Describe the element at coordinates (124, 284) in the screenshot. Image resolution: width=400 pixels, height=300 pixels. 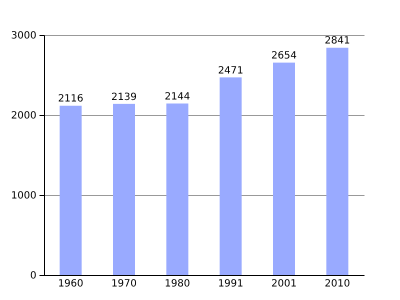
I see `x-tick-label: 1970` at that location.